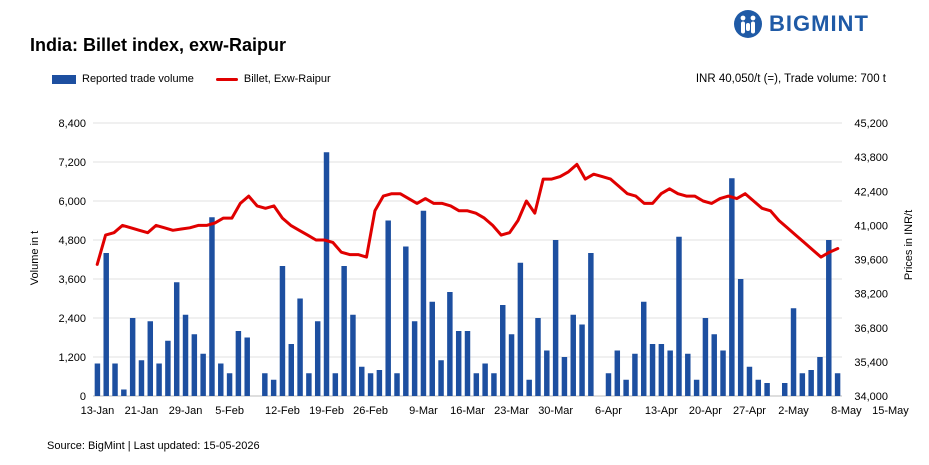  What do you see at coordinates (790, 79) in the screenshot?
I see `price-volume-annotation: INR 40,050/t (=), Trade volume: 700 t` at bounding box center [790, 79].